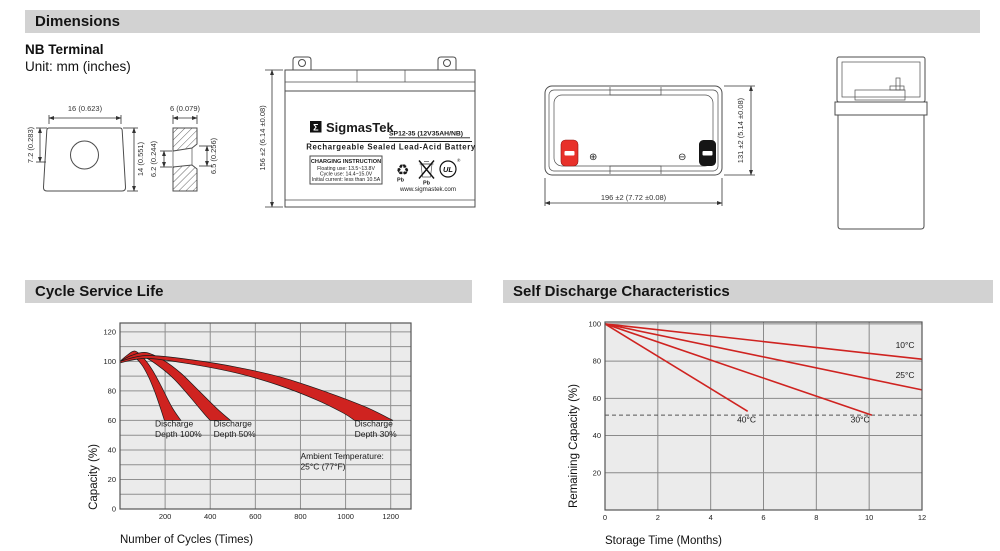 This screenshot has width=1000, height=551. What do you see at coordinates (881, 79) in the screenshot?
I see `side-handle-frame` at bounding box center [881, 79].